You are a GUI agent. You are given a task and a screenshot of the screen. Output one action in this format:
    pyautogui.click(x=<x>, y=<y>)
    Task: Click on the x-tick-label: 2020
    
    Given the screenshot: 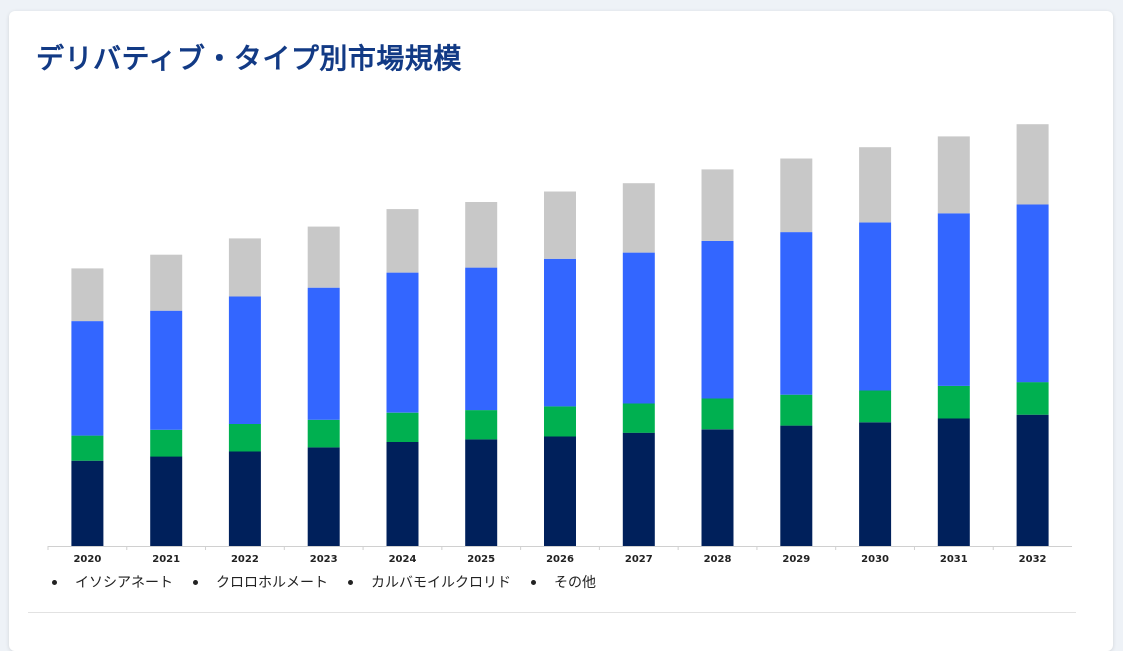 What is the action you would take?
    pyautogui.click(x=87, y=559)
    